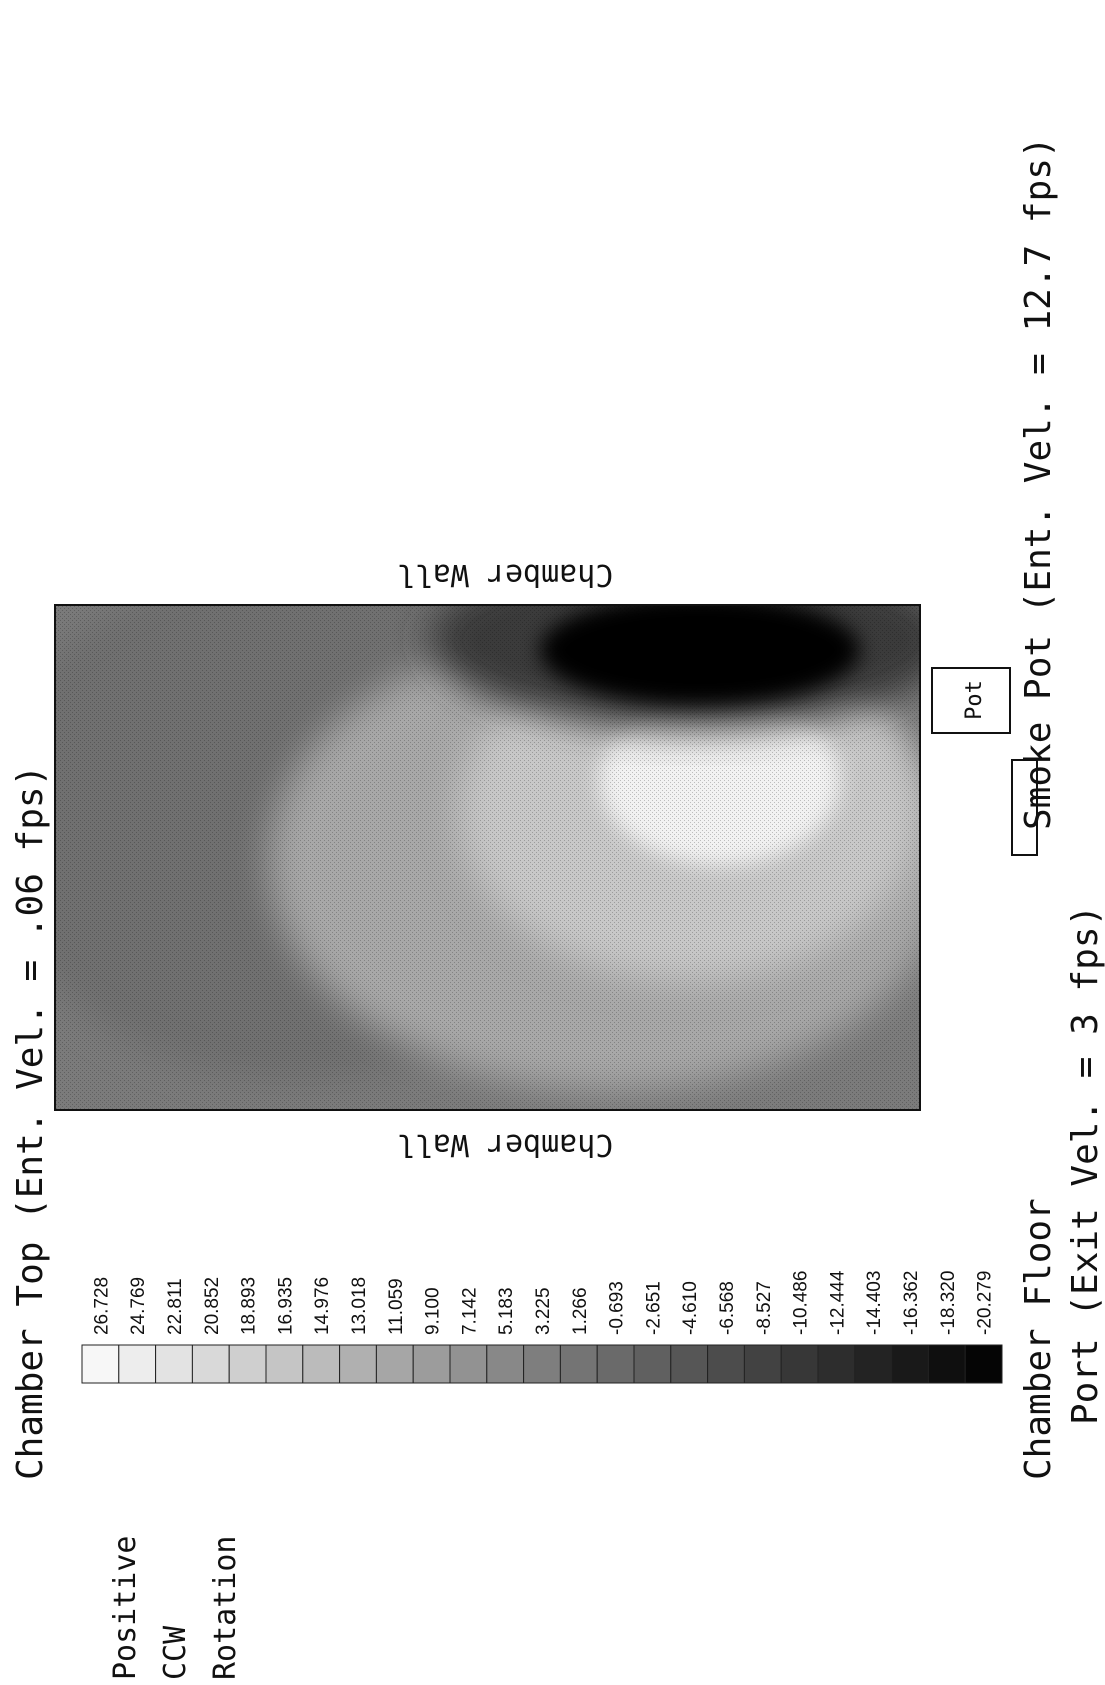 This screenshot has width=1105, height=1685. Describe the element at coordinates (505, 574) in the screenshot. I see `chamber-wall-right-label: Chamber Wall` at that location.